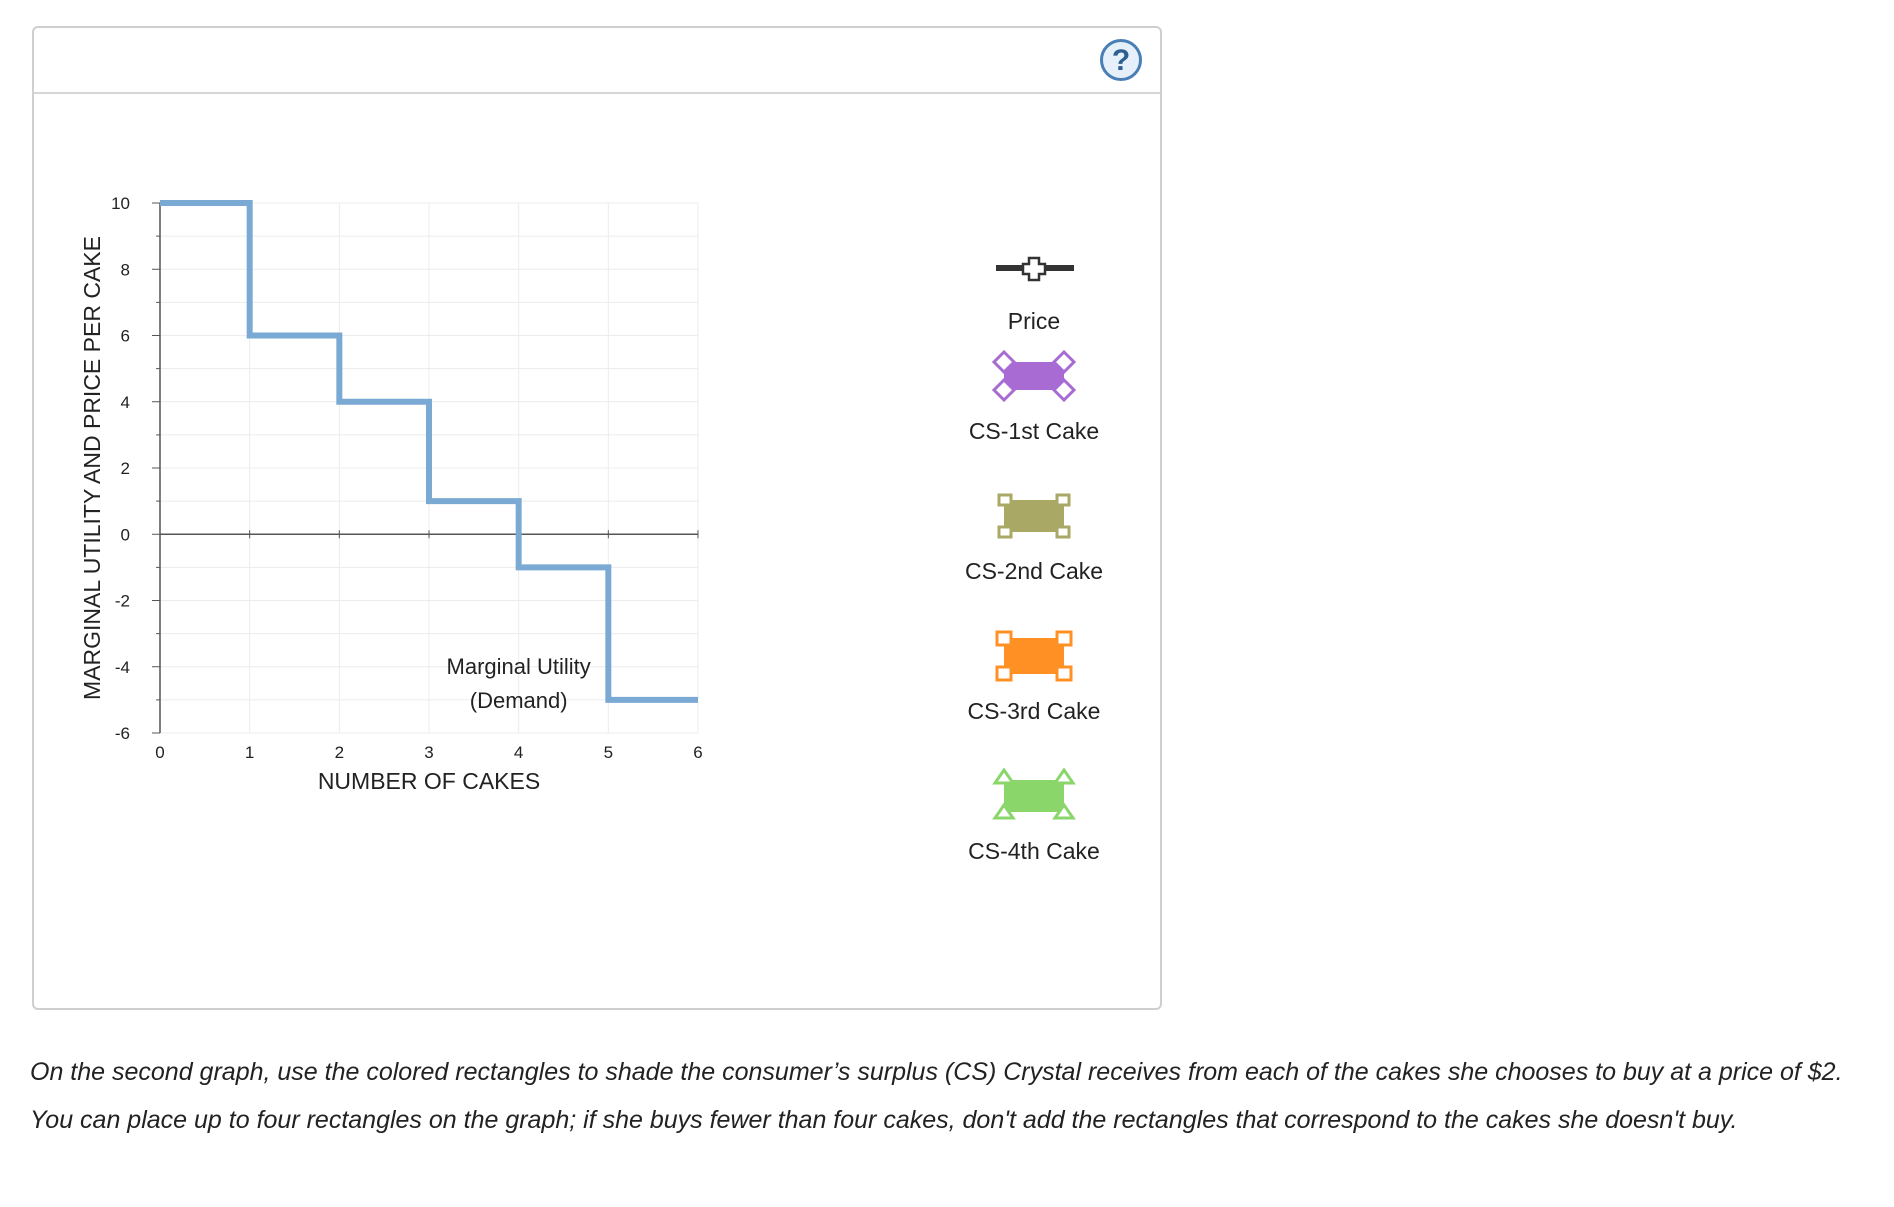  I want to click on x-tick-label: 1, so click(249, 752).